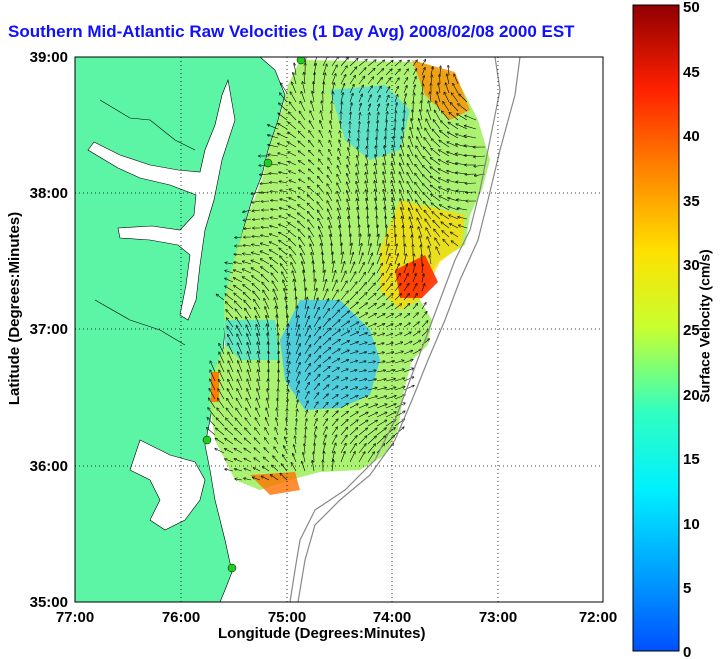 This screenshot has width=724, height=659. What do you see at coordinates (330, 355) in the screenshot?
I see `velocity-low-region` at bounding box center [330, 355].